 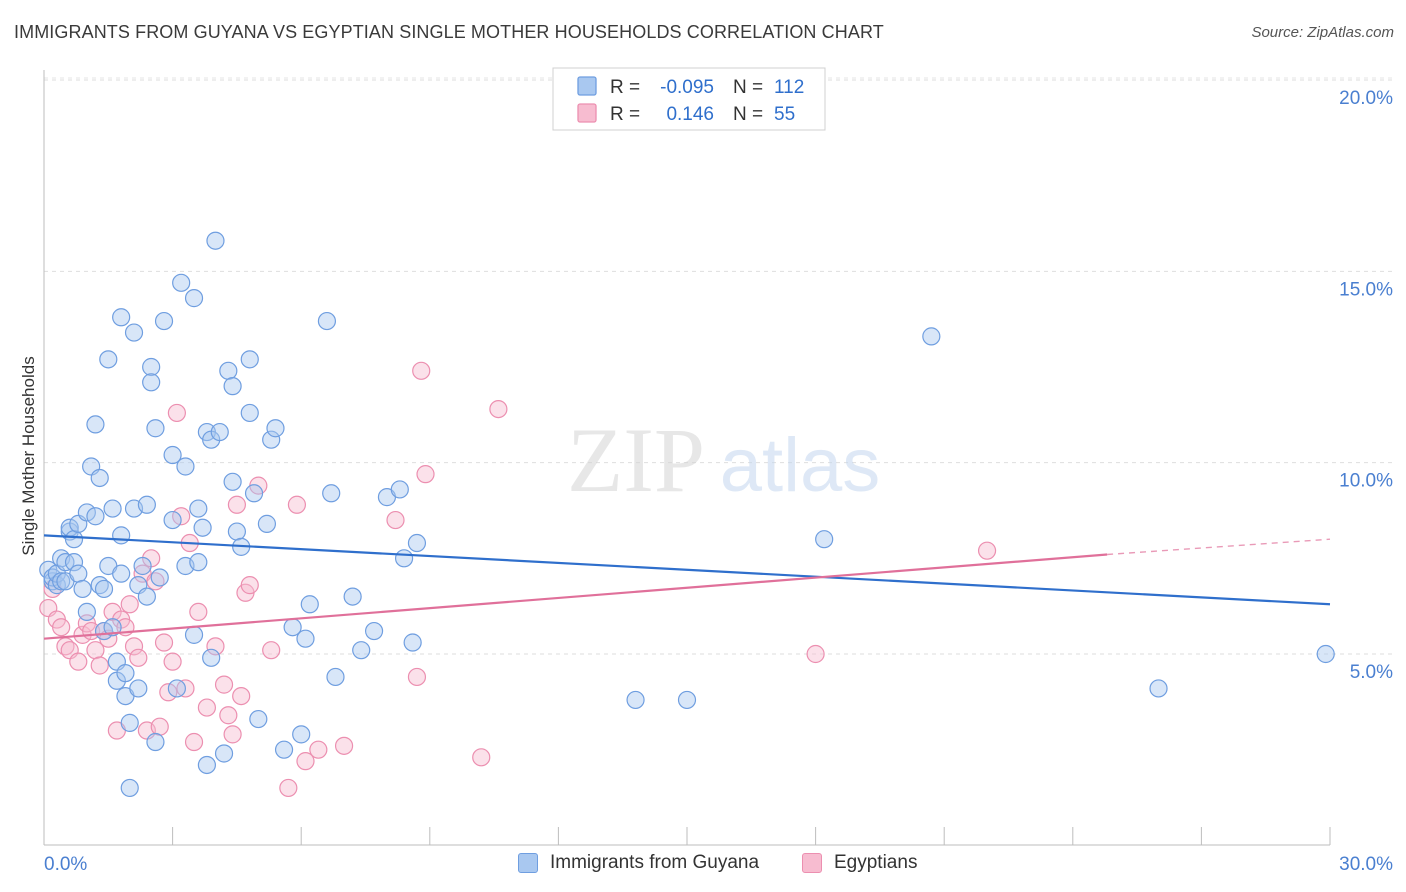 I want to click on correlation-legend: R = -0.095 N = 112 R = 0.146 N = 55, so click(x=689, y=99).